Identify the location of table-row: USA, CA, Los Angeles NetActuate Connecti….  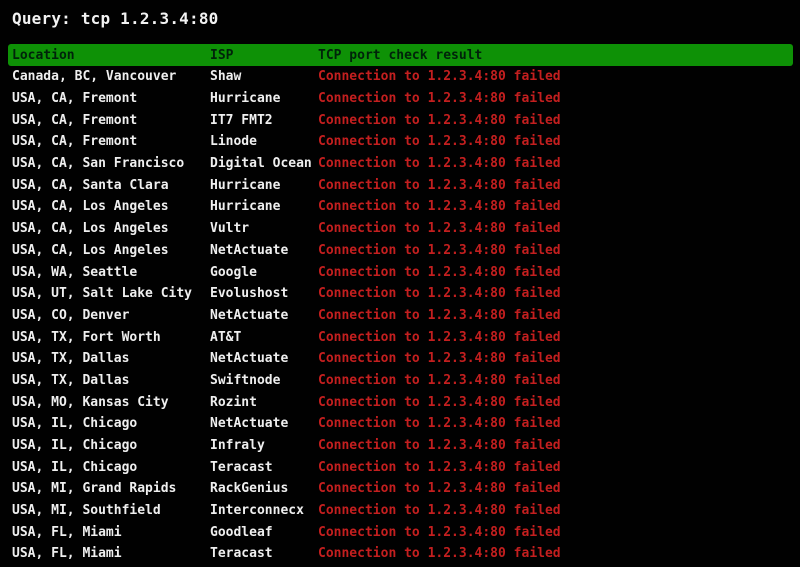
(400, 251).